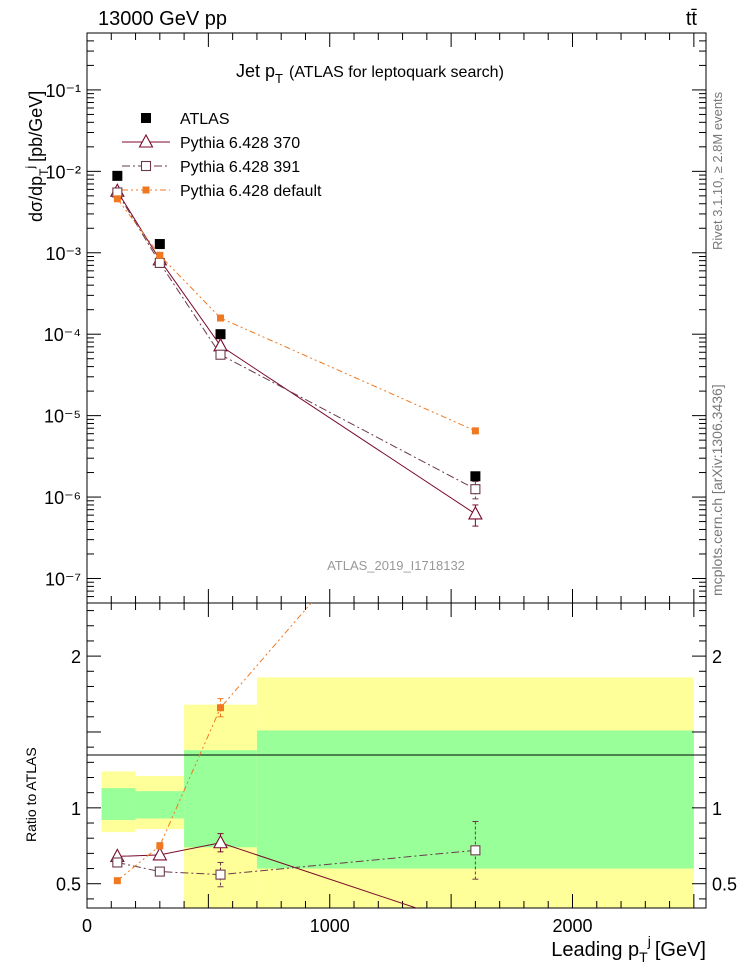 This screenshot has width=746, height=977. I want to click on header-right: tt̄, so click(692, 19).